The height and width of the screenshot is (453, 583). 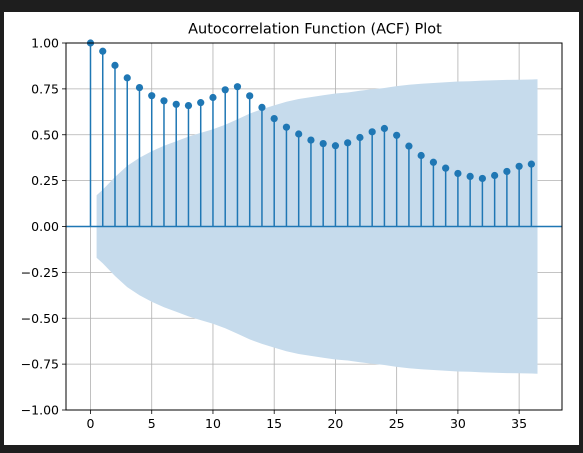 I want to click on y-tick-label: 0.25, so click(x=45, y=180).